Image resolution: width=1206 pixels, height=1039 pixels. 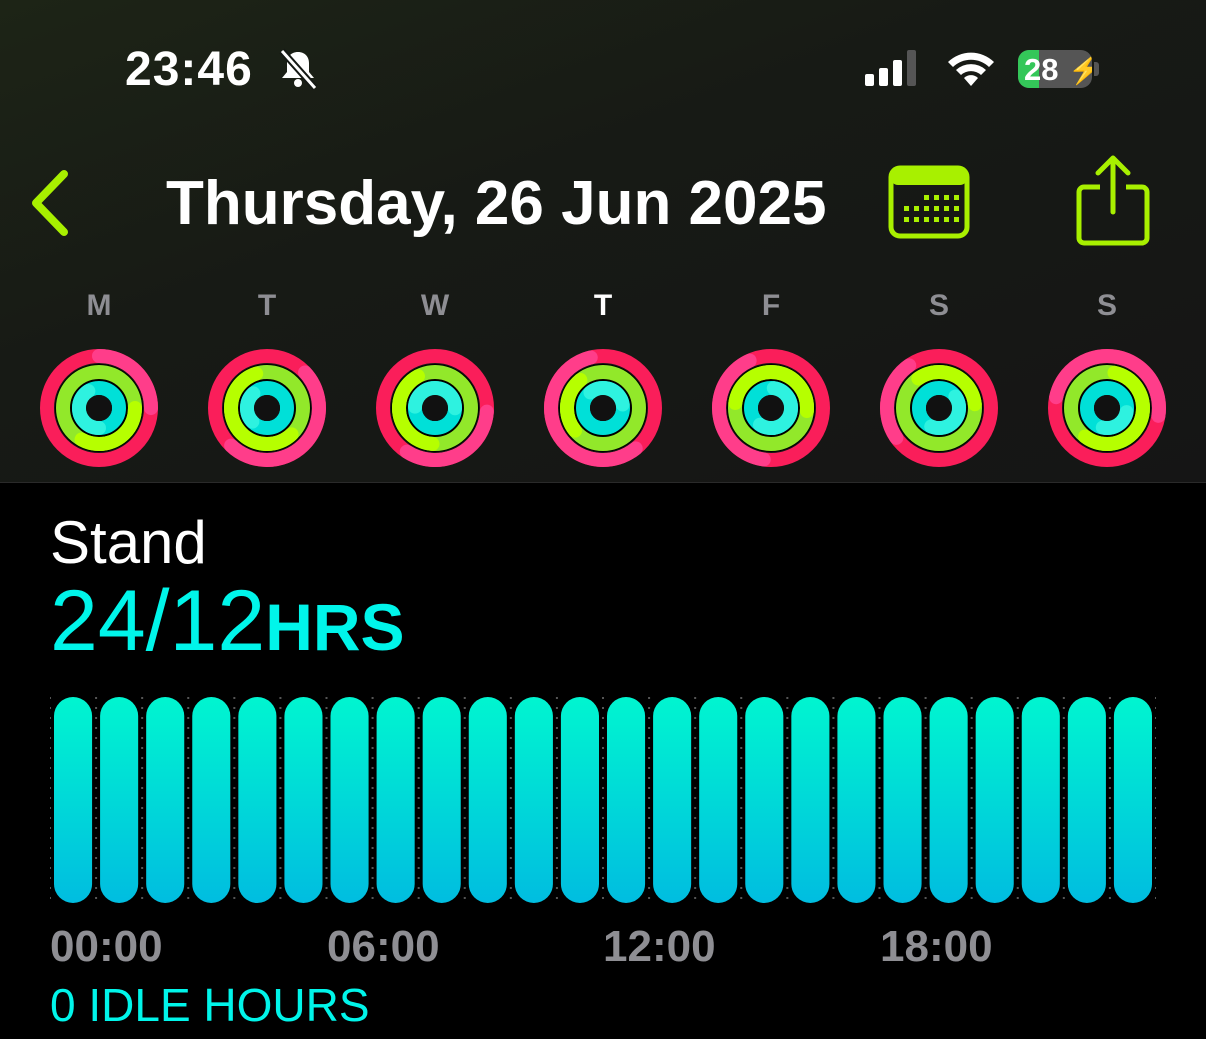 What do you see at coordinates (1096, 69) in the screenshot?
I see `battery-tip` at bounding box center [1096, 69].